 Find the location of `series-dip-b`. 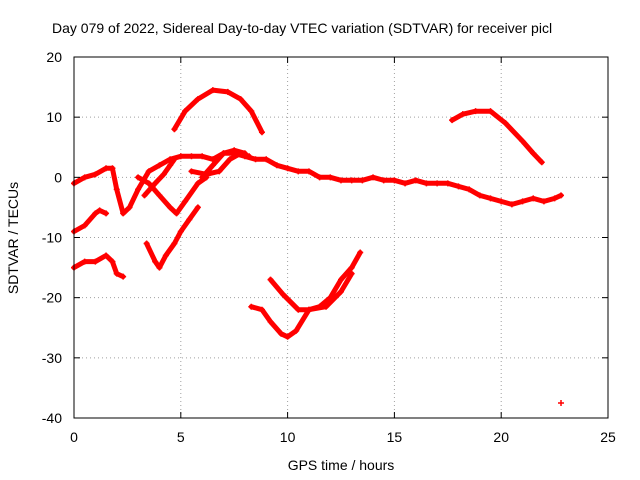

series-dip-b is located at coordinates (172, 237).